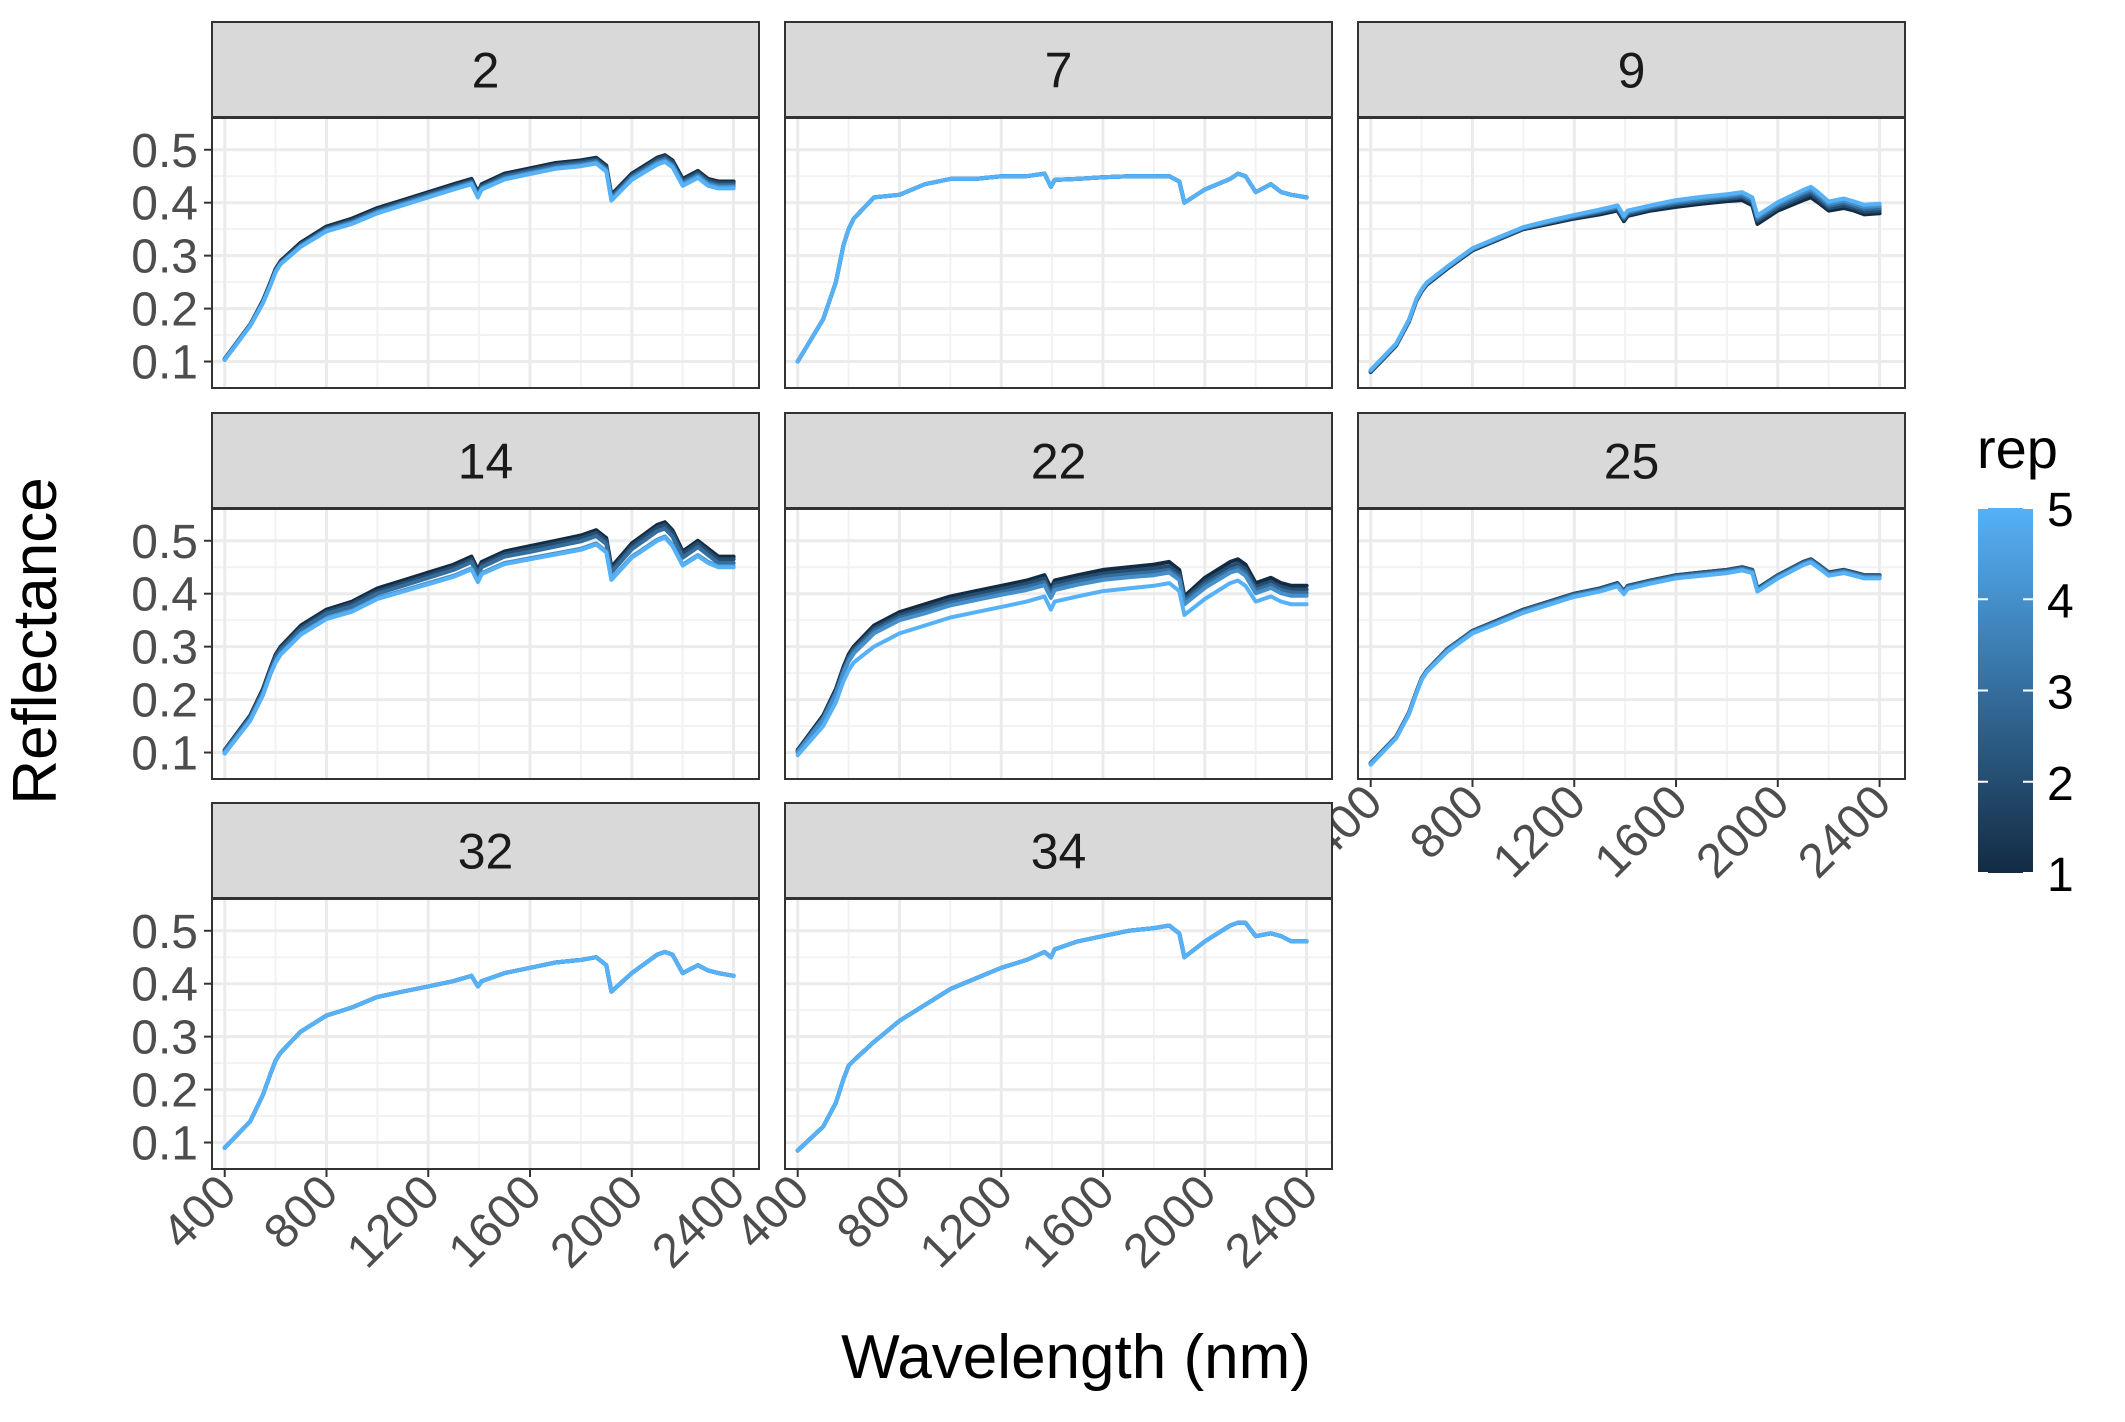 This screenshot has height=1422, width=2125. What do you see at coordinates (2060, 875) in the screenshot?
I see `legend-tick-label: 1` at bounding box center [2060, 875].